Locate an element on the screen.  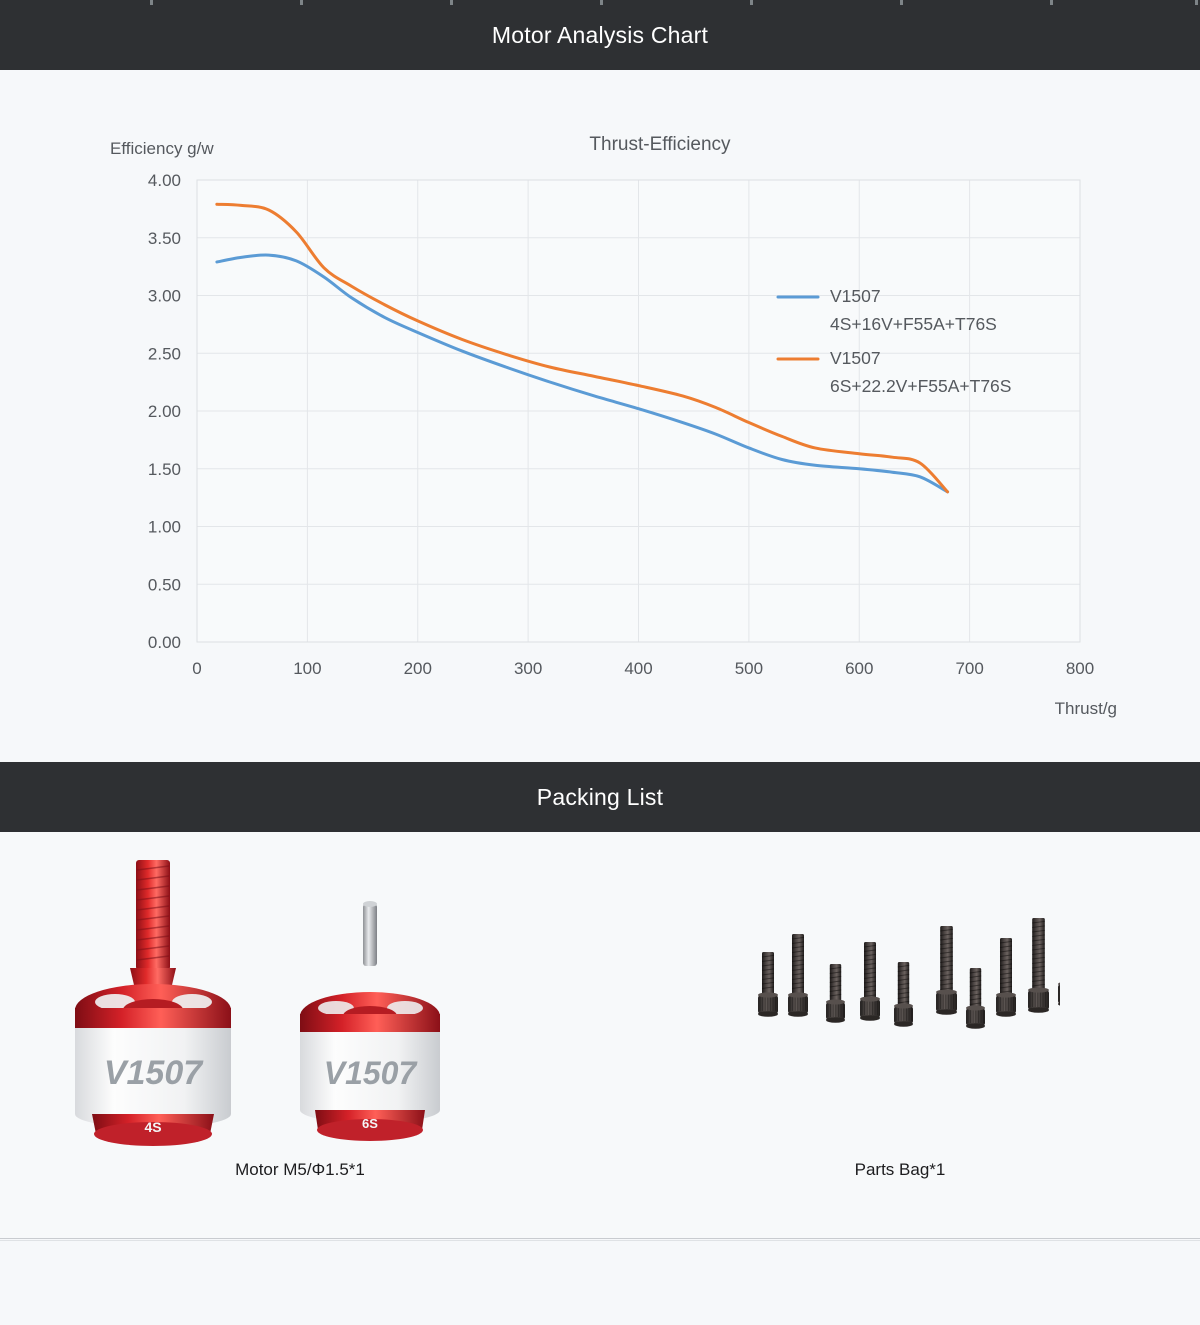
motor-6s: V1507 6S is located at coordinates (370, 1021).